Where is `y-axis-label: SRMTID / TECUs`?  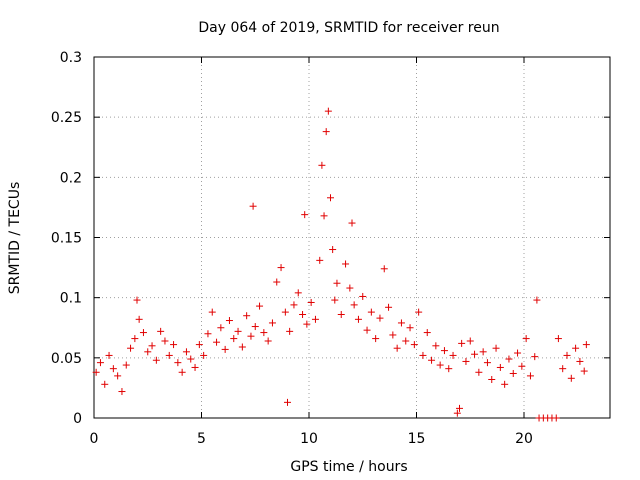 y-axis-label: SRMTID / TECUs is located at coordinates (15, 238).